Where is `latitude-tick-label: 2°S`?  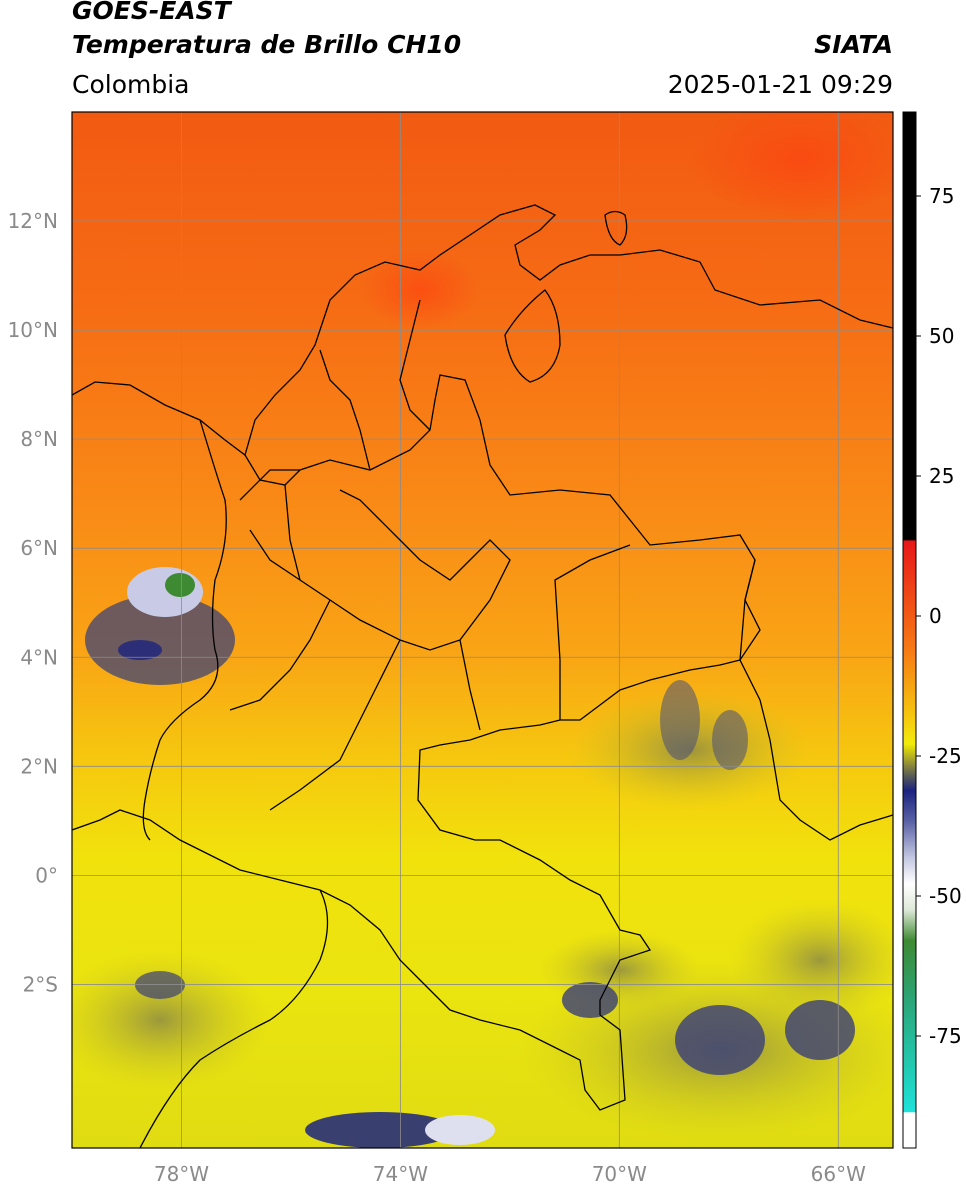 latitude-tick-label: 2°S is located at coordinates (40, 984).